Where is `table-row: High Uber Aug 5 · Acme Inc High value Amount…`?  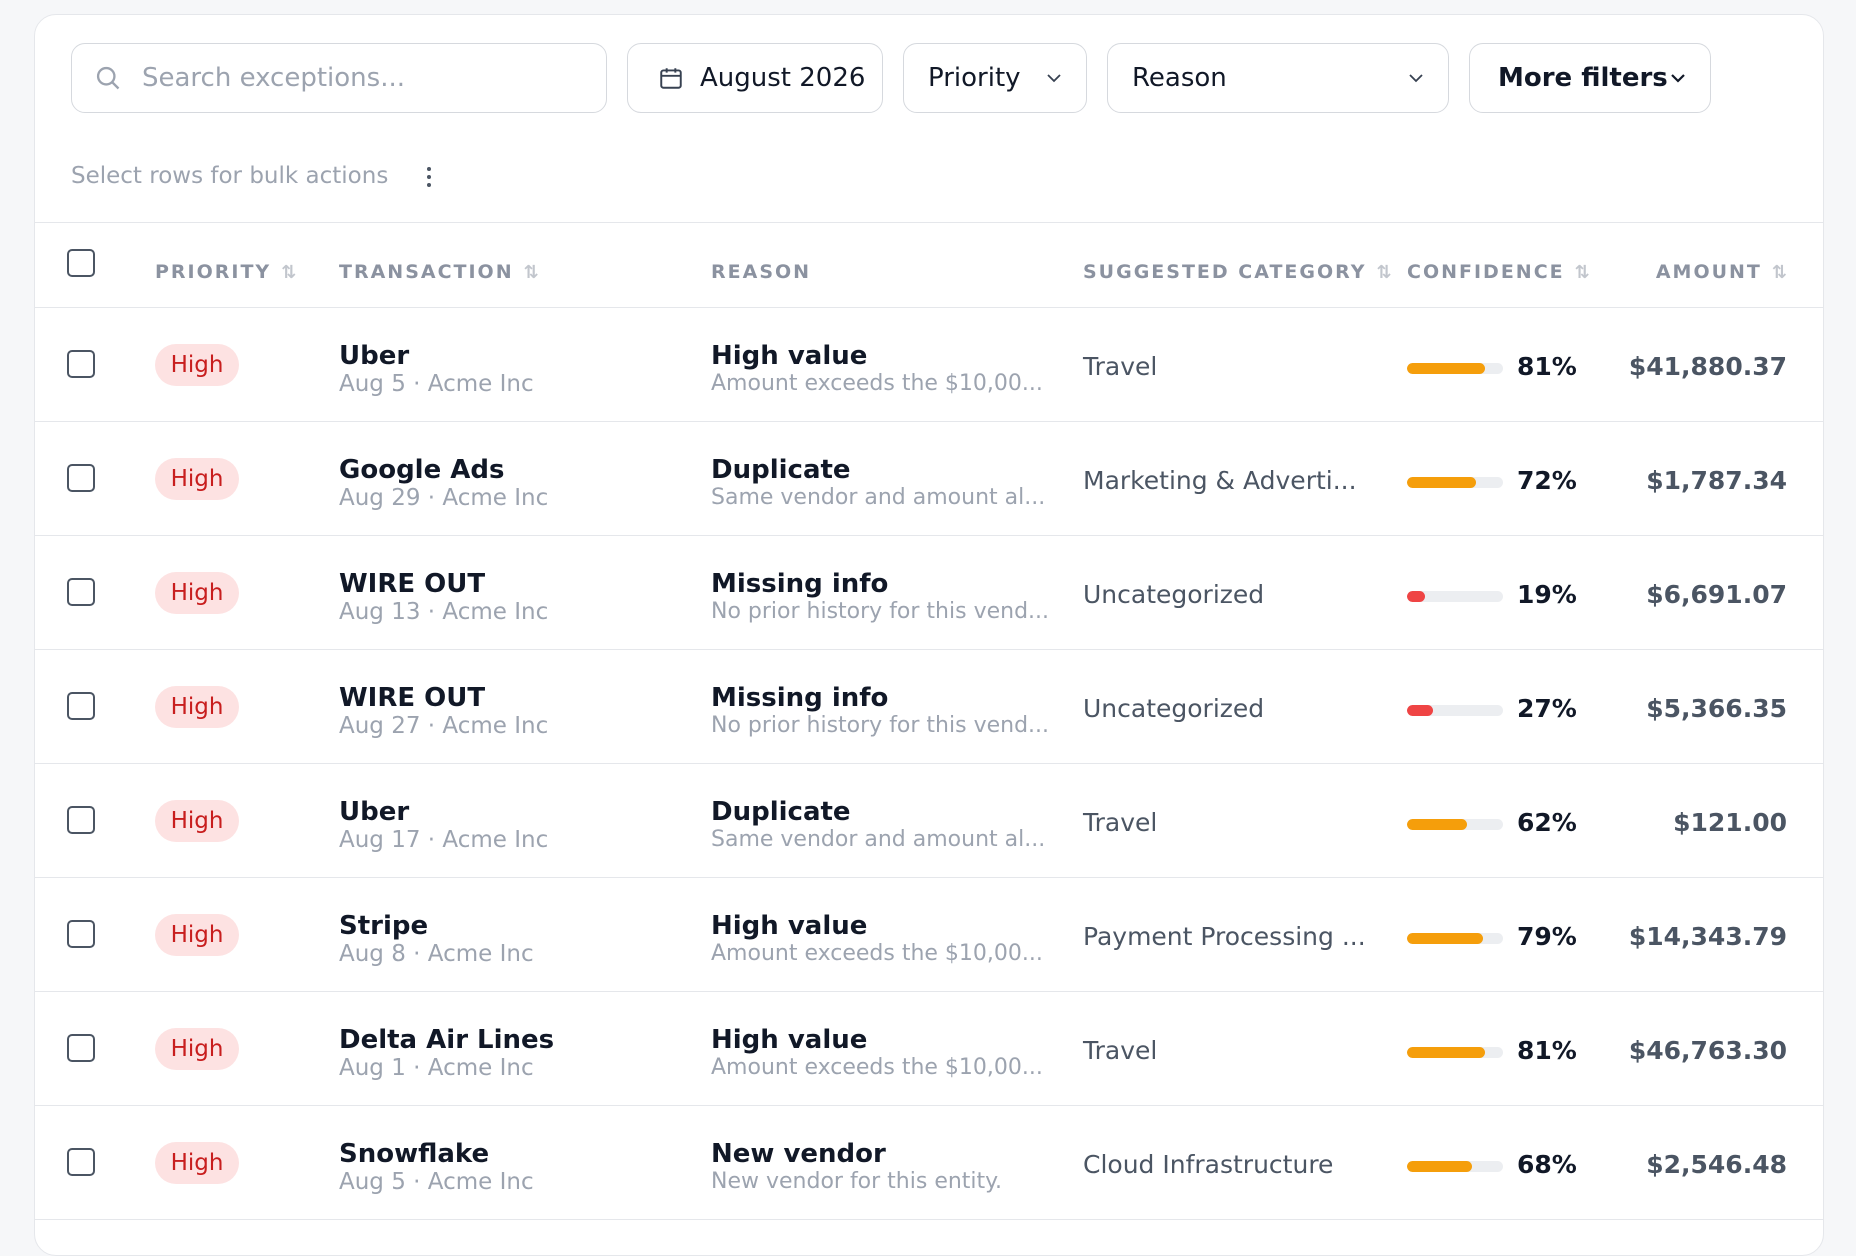 table-row: High Uber Aug 5 · Acme Inc High value Amount… is located at coordinates (929, 365).